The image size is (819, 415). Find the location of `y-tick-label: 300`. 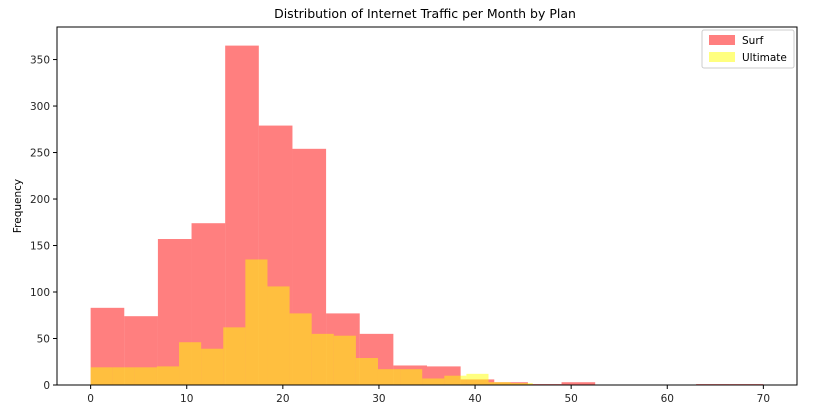

y-tick-label: 300 is located at coordinates (40, 107).